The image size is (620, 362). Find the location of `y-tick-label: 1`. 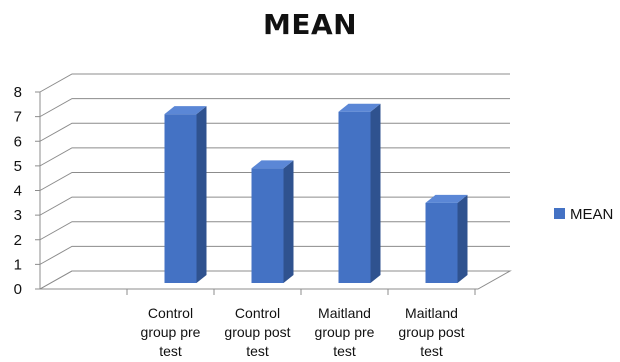

y-tick-label: 1 is located at coordinates (18, 264).